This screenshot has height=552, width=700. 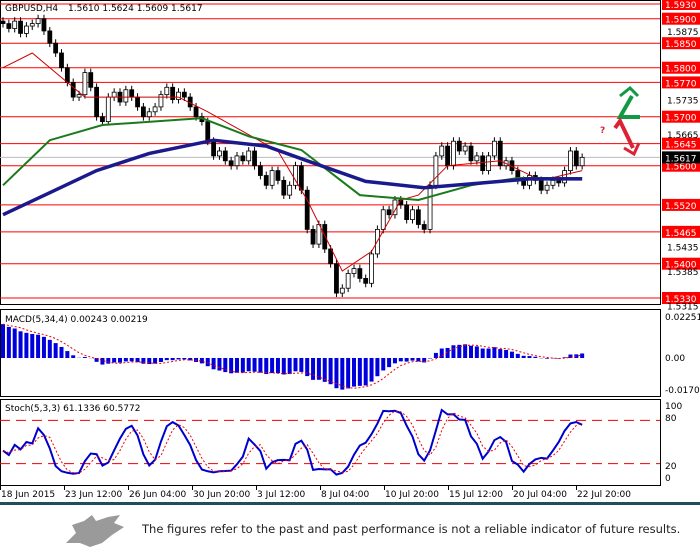 I want to click on price-tick: 1.5735, so click(x=683, y=102).